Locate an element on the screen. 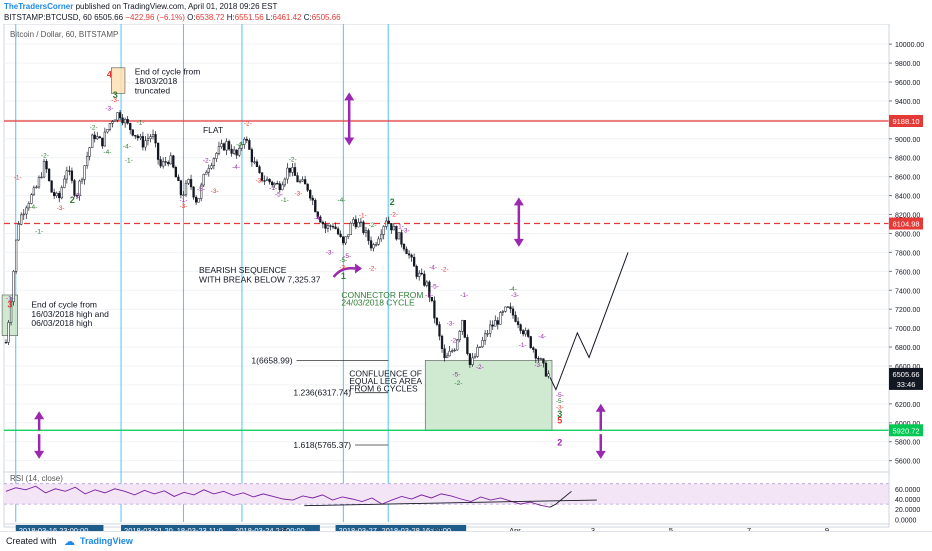  y-tick-label: 7000.00 is located at coordinates (907, 329).